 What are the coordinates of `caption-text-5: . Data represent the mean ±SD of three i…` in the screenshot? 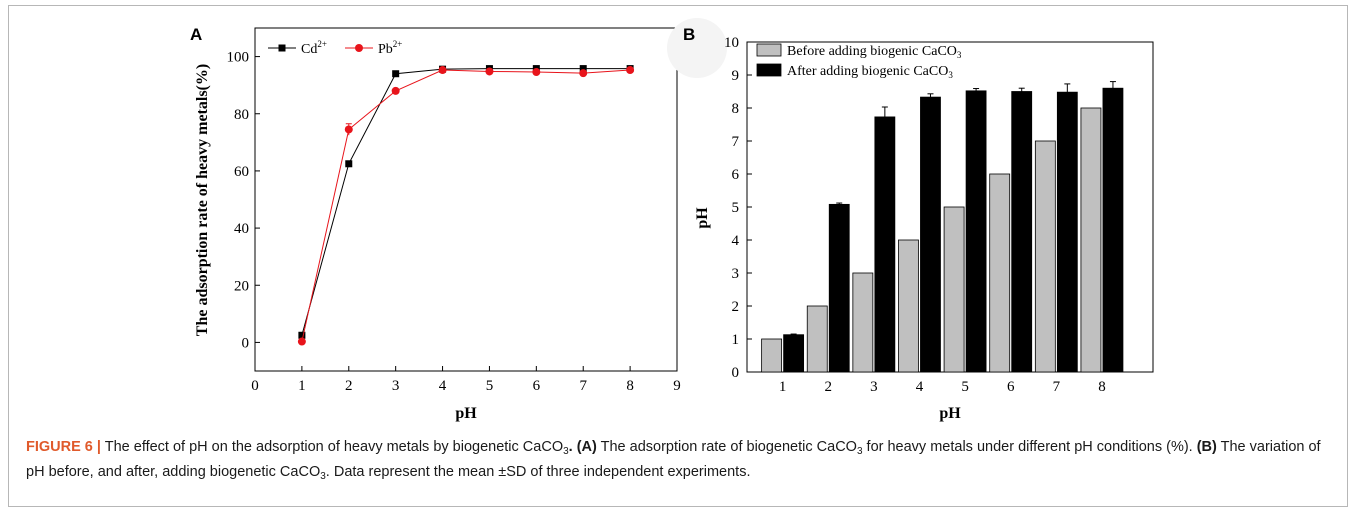 It's located at (538, 472).